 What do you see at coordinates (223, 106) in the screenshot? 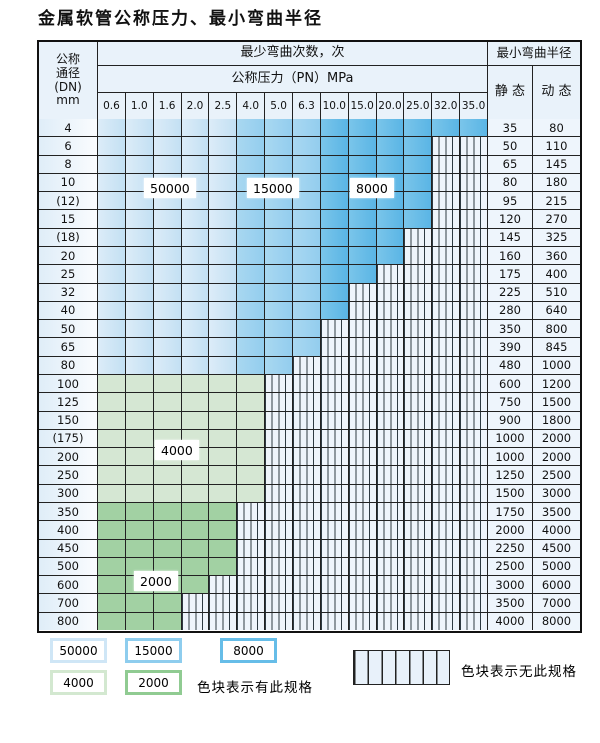
I see `pressure-header-cell: 2.5` at bounding box center [223, 106].